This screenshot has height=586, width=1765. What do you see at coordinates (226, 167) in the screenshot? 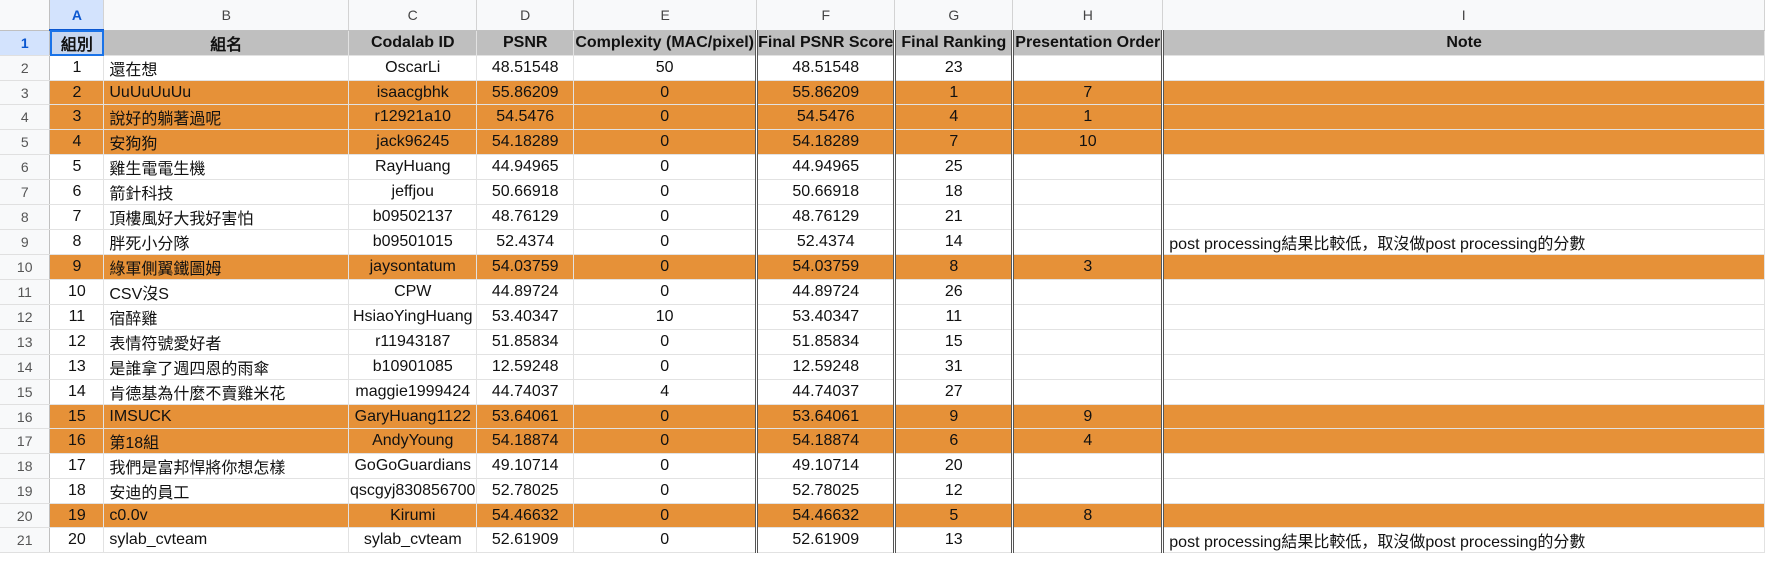
I see `cell-team-name: 雞生電電生機` at bounding box center [226, 167].